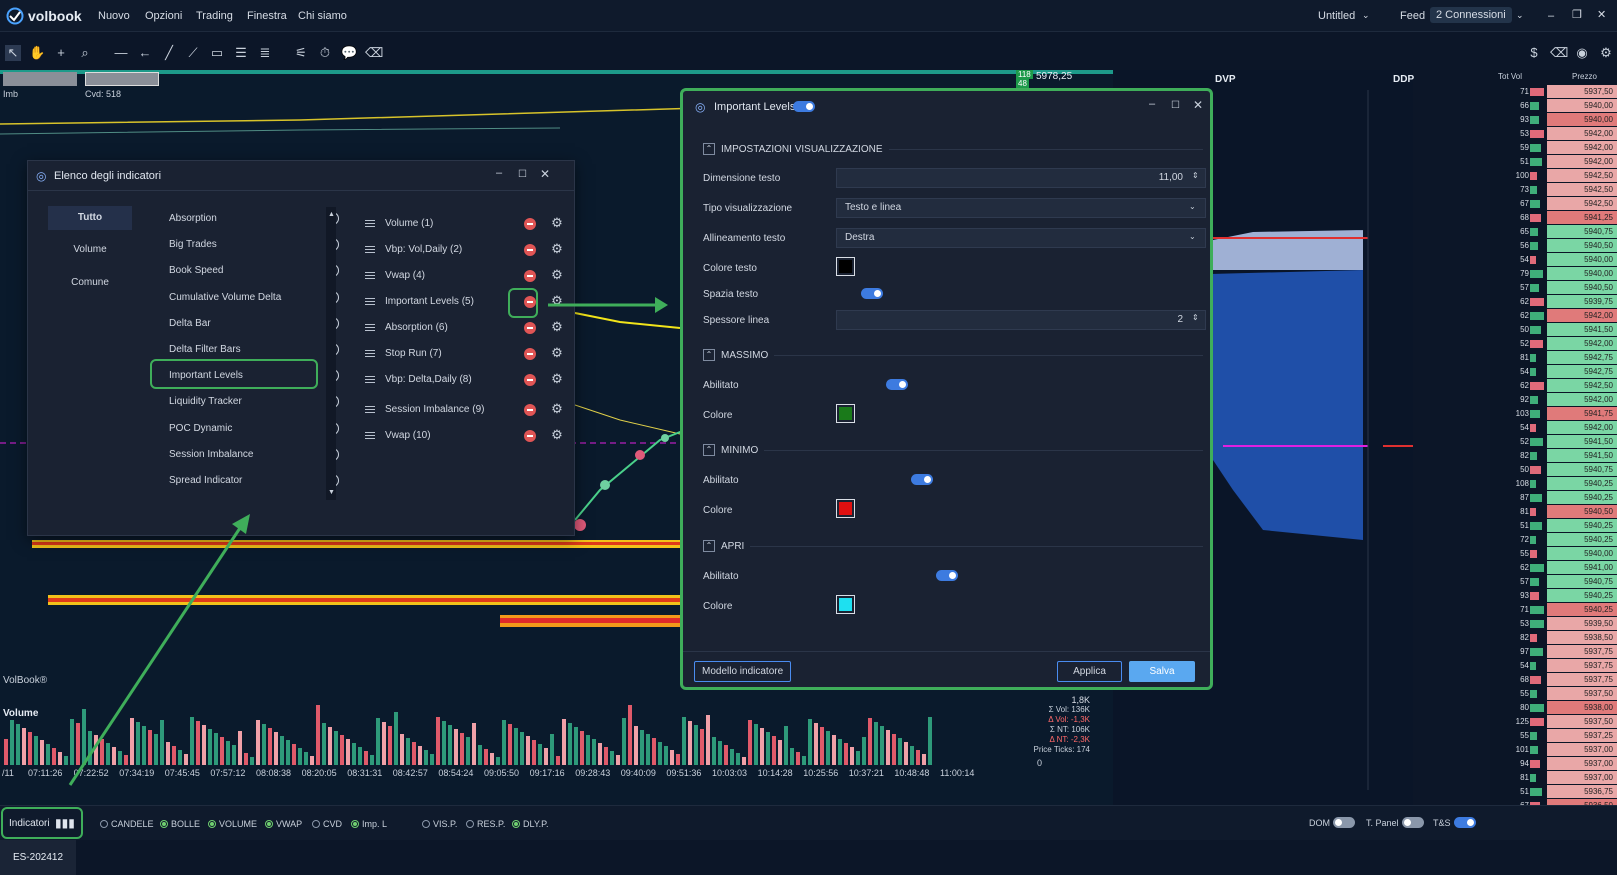  Describe the element at coordinates (1553, 162) in the screenshot. I see `ladder-row: 51 5942,00` at that location.